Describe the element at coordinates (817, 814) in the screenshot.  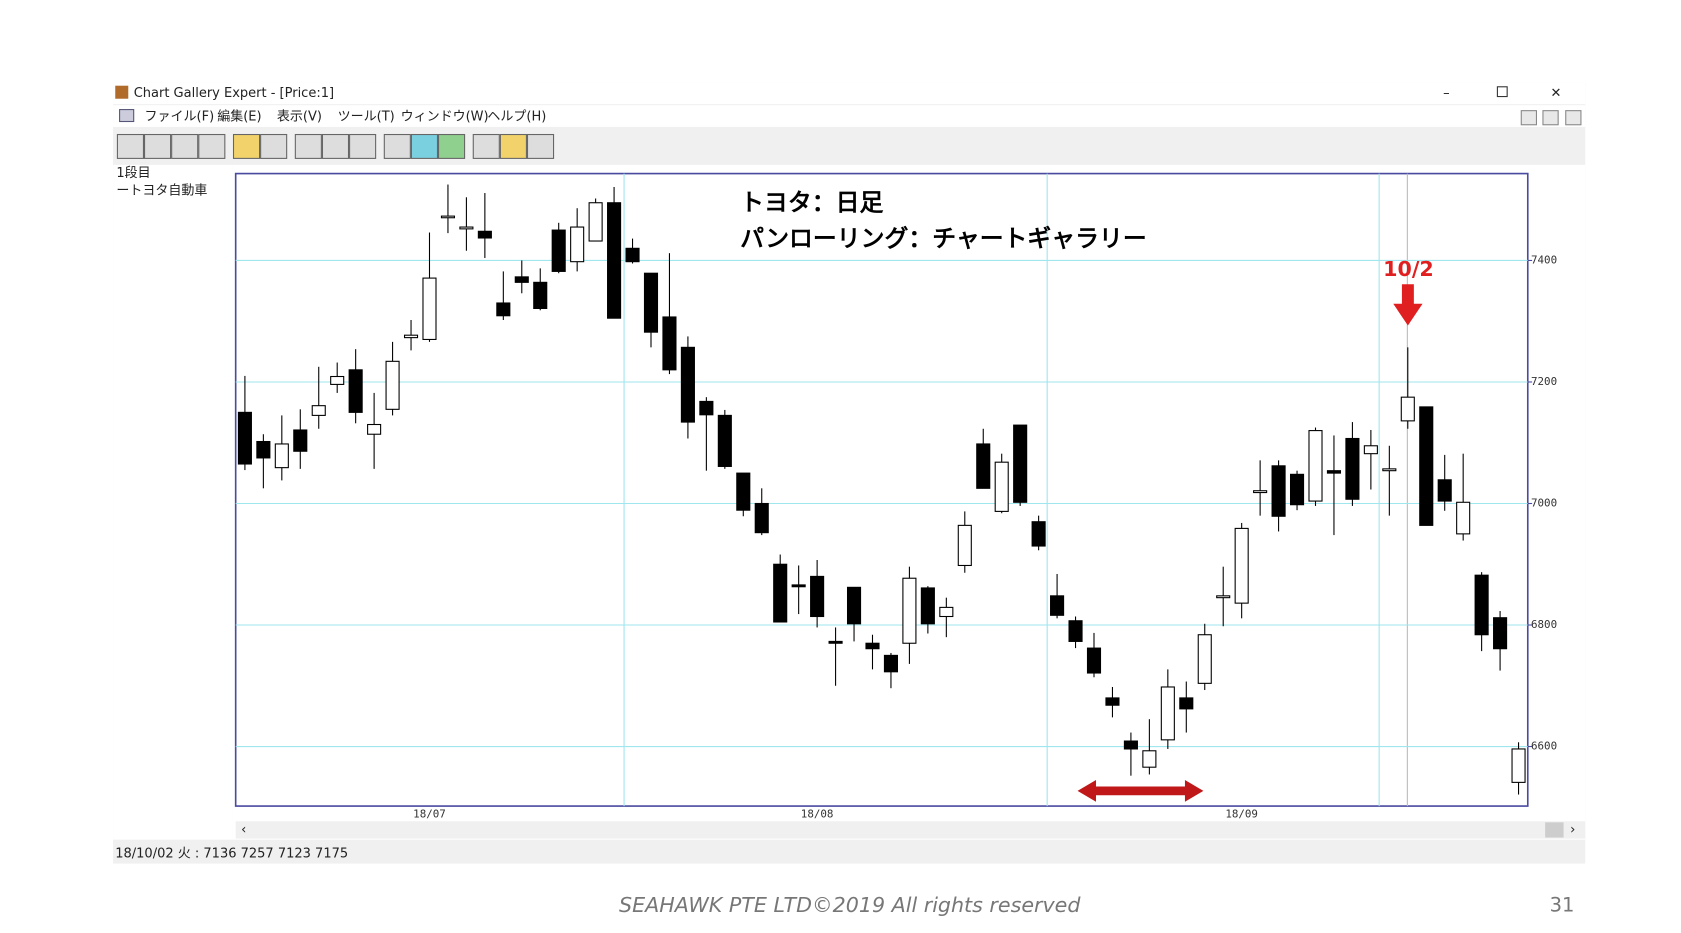
I see `x-tick-label: 18/08` at that location.